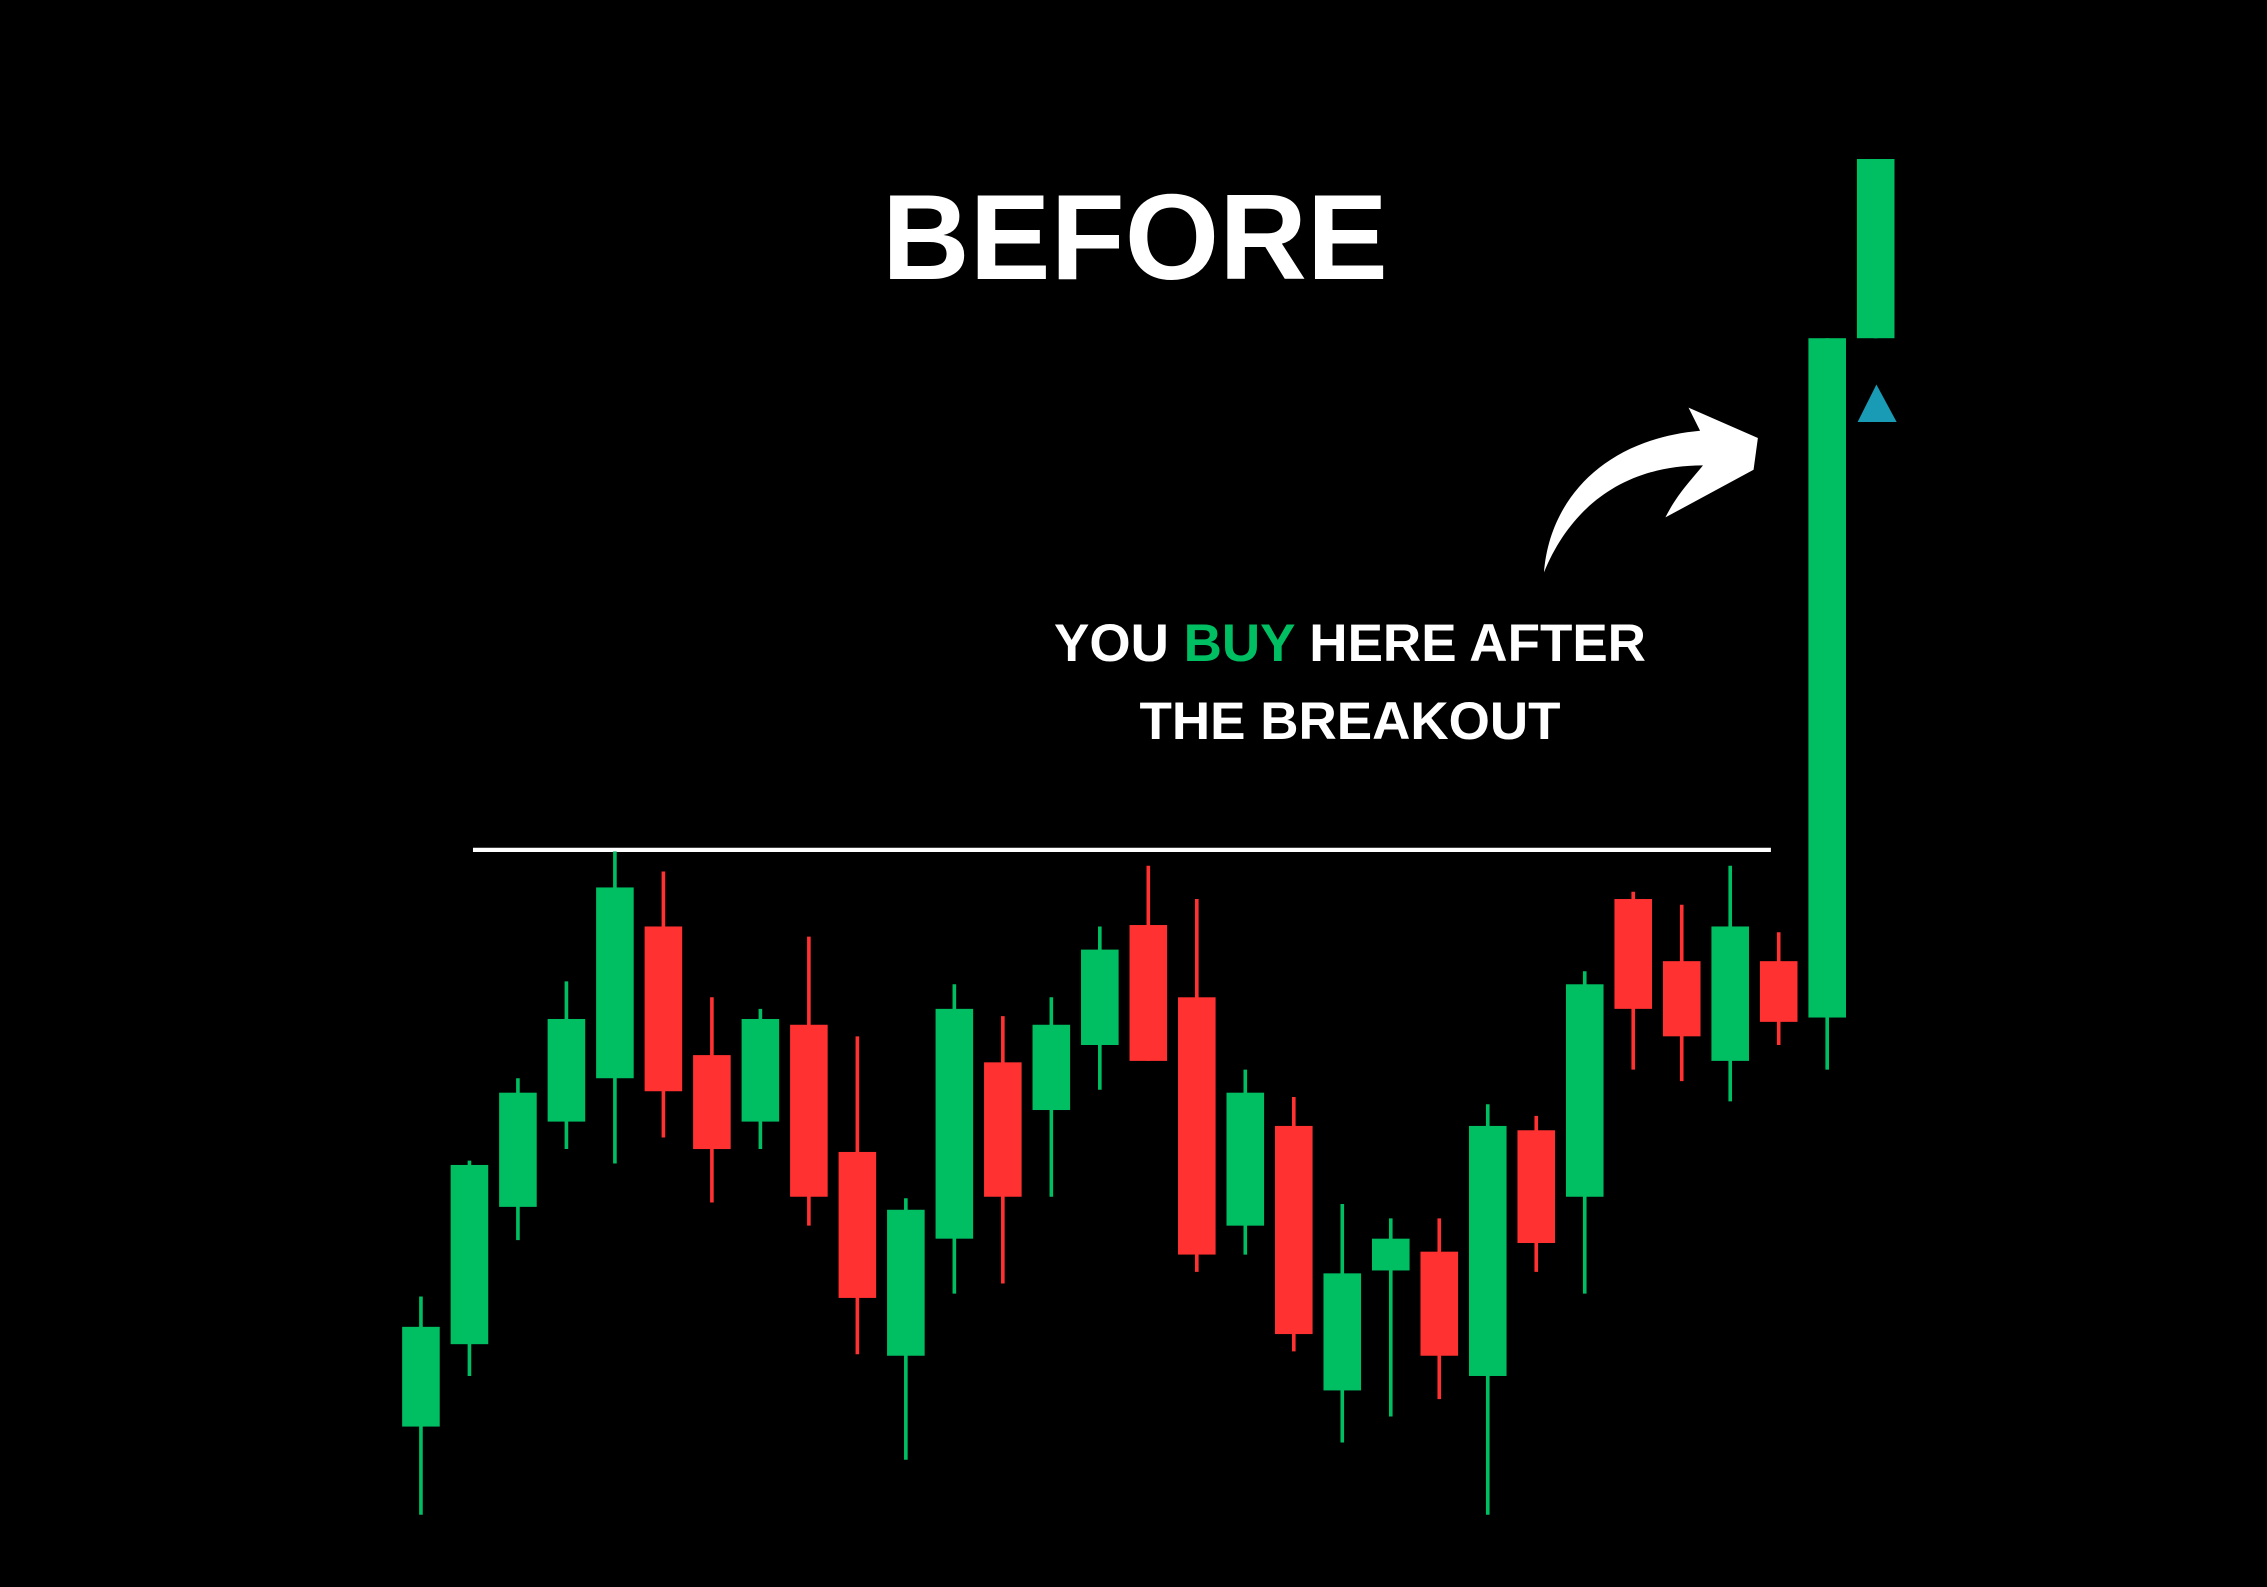  Describe the element at coordinates (1350, 683) in the screenshot. I see `annotation: YOU BUY HERE AFTER THE BREAKOUT` at that location.